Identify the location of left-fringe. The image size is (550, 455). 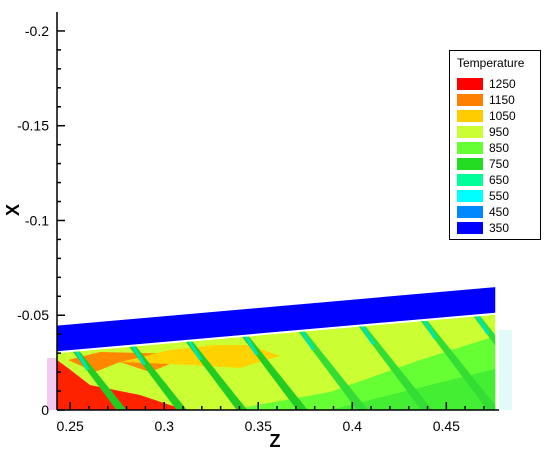
(52, 384).